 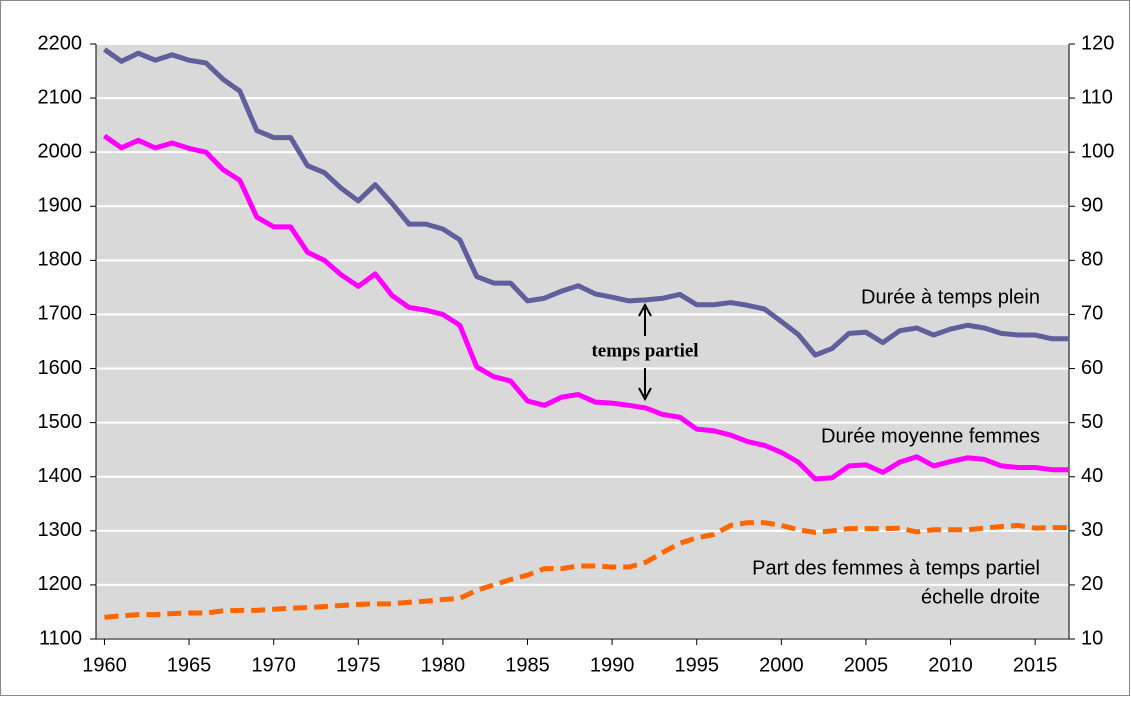 I want to click on y2-tick-label: 40, so click(x=1092, y=476).